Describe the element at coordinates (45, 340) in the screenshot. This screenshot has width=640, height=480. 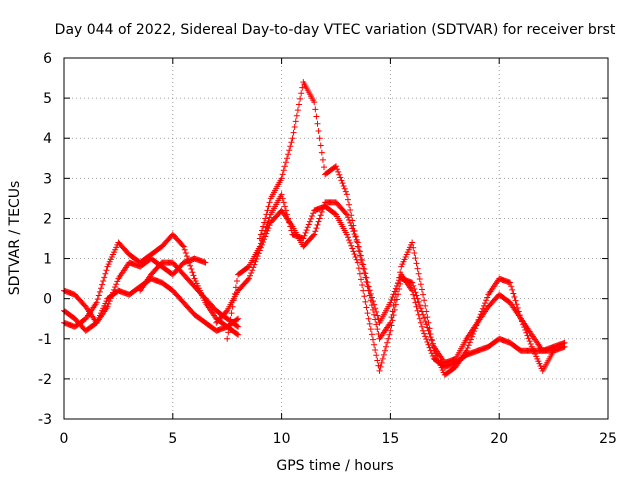
I see `y-tick-label: -1` at that location.